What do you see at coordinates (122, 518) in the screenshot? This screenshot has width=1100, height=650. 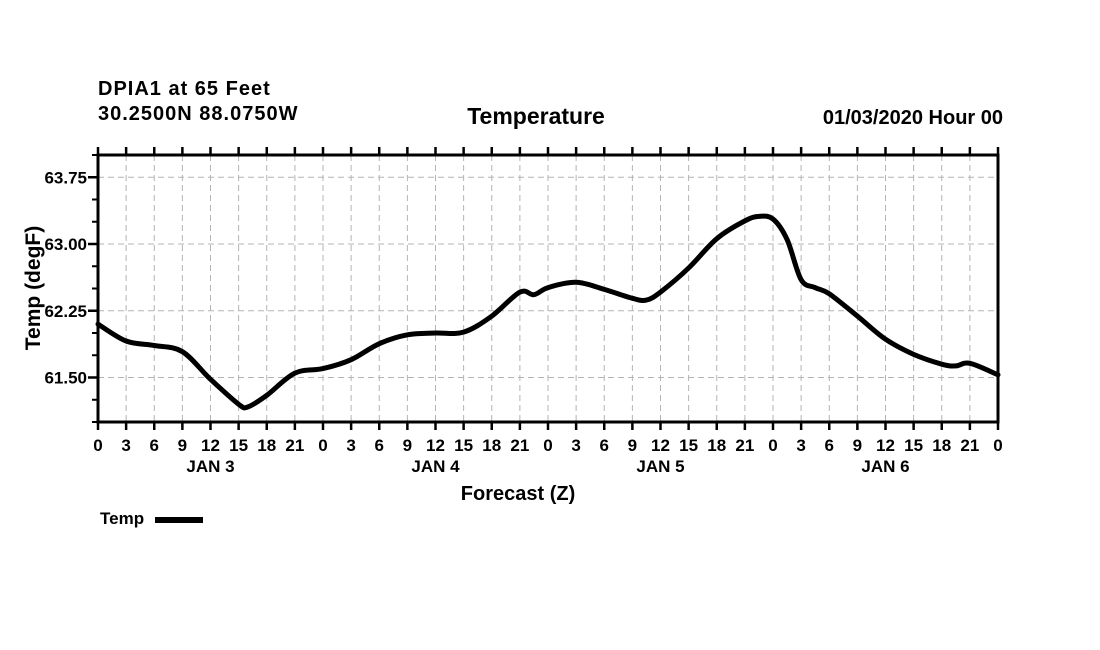 I see `legend-label: Temp` at bounding box center [122, 518].